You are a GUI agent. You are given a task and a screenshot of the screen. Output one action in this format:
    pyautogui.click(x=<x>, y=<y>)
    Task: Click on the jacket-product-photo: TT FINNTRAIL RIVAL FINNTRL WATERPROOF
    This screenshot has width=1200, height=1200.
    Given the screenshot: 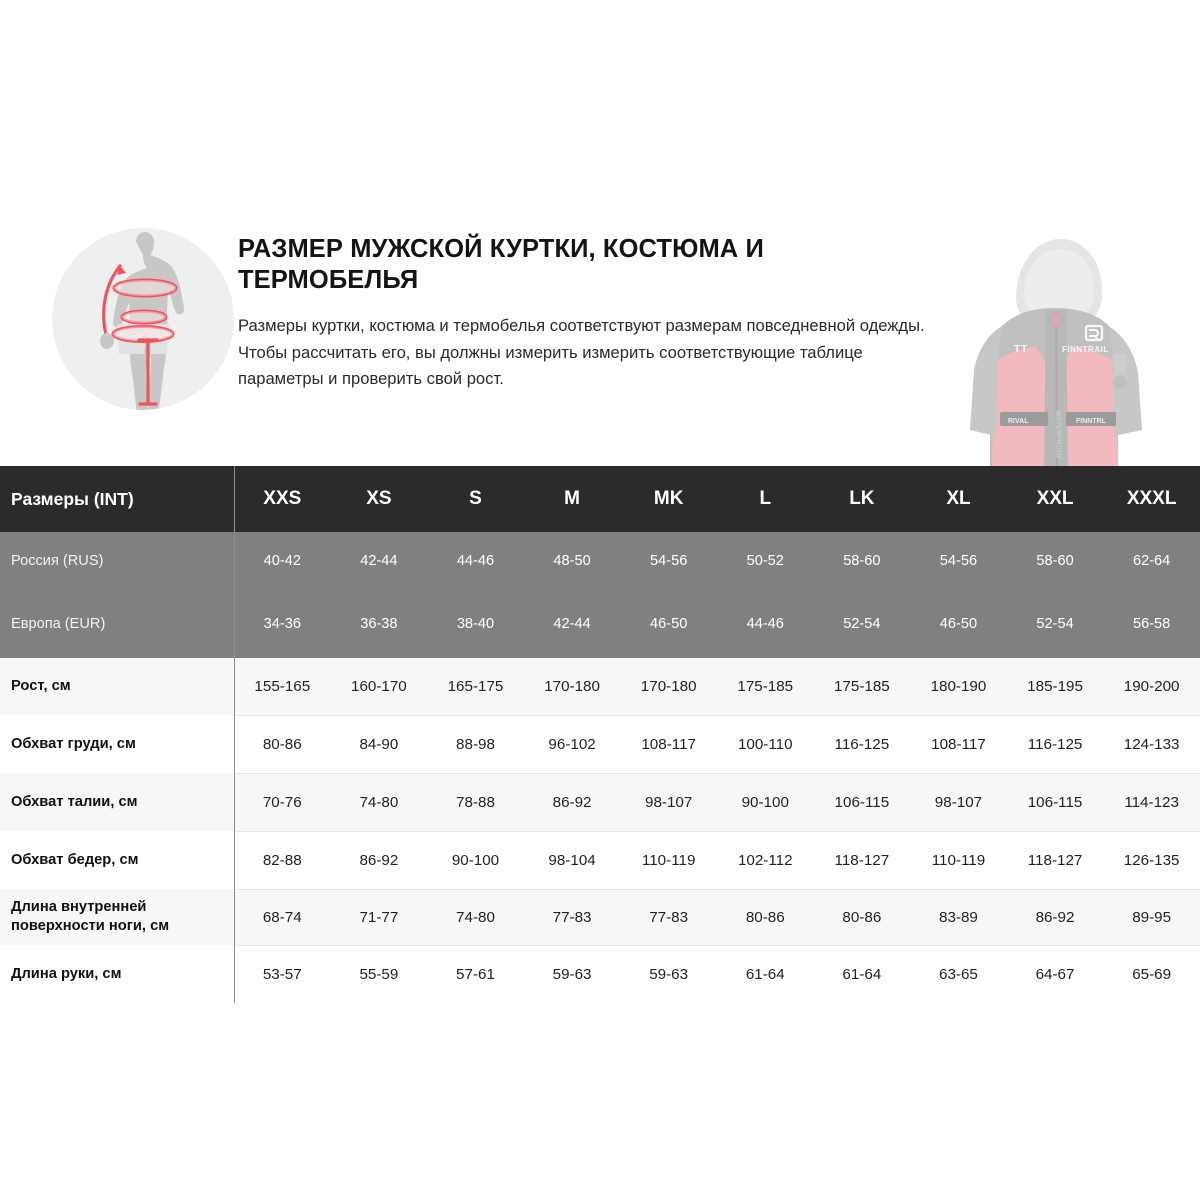 What is the action you would take?
    pyautogui.click(x=1055, y=352)
    